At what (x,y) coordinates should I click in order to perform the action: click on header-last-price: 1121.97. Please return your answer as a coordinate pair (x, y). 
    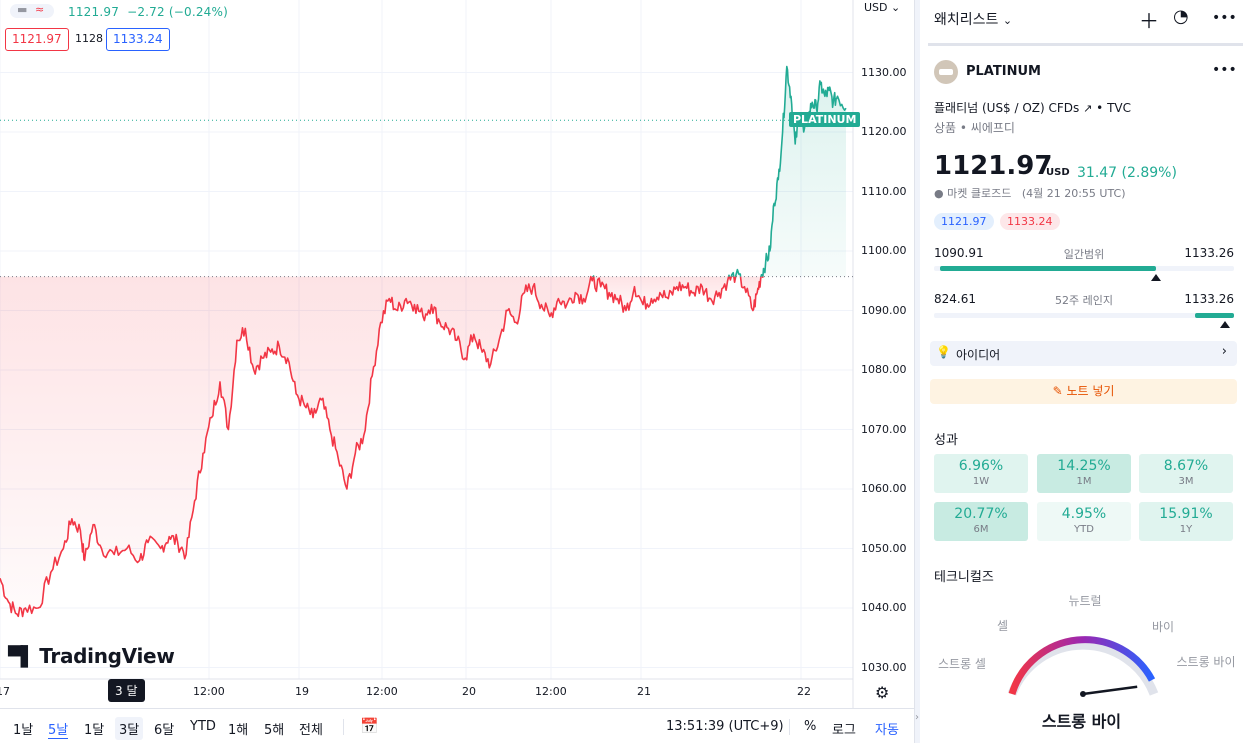
    Looking at the image, I should click on (93, 12).